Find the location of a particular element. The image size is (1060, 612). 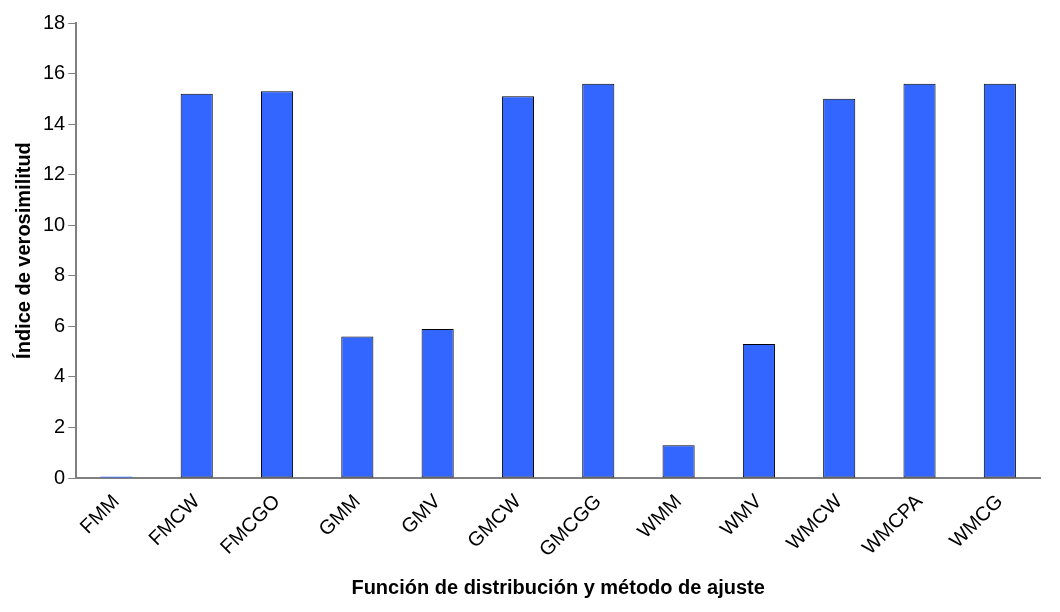

y-tick-label: 18 is located at coordinates (54, 21).